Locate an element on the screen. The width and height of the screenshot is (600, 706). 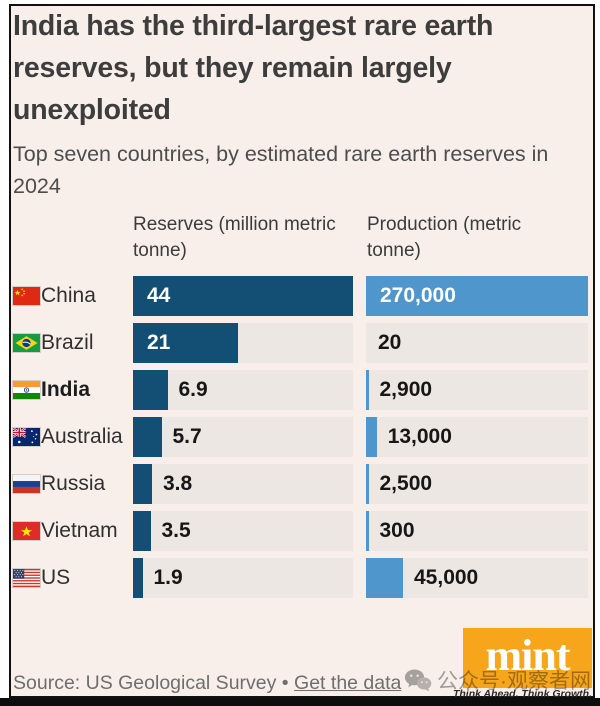
column-header-reserves: Reserves (million metric tonne) is located at coordinates (234, 237).